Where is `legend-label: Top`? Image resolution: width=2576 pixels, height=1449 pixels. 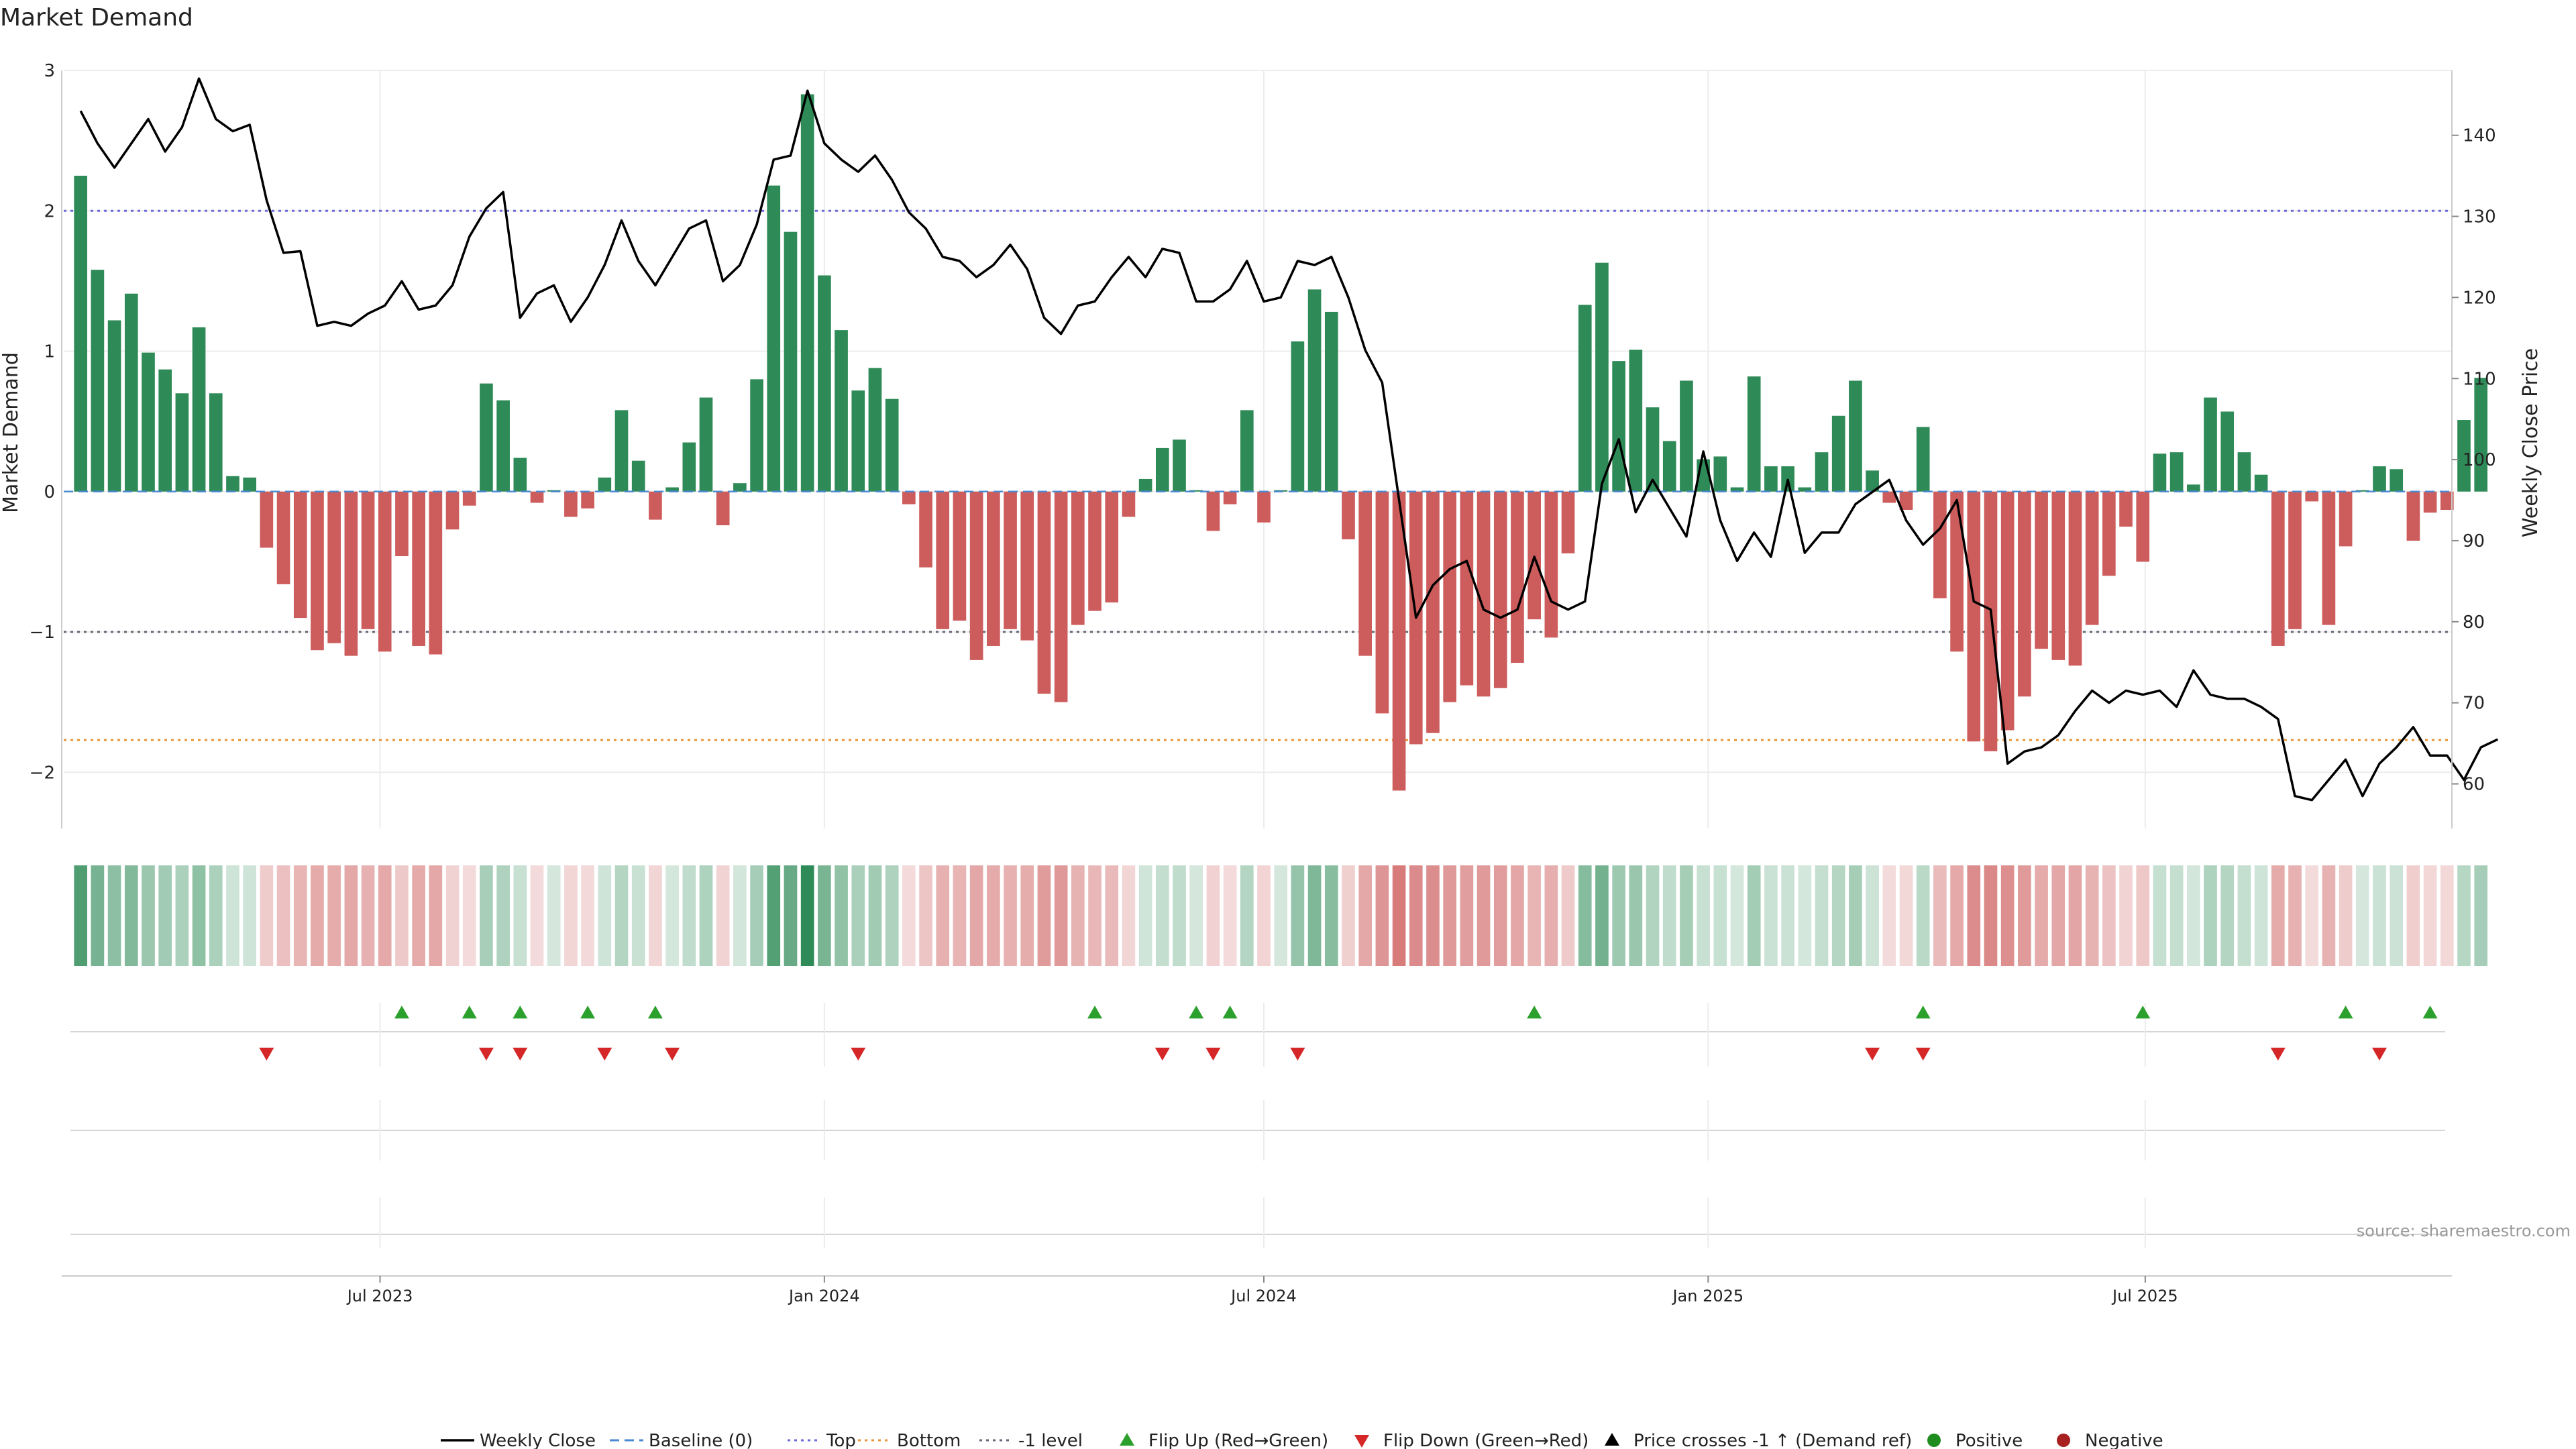
legend-label: Top is located at coordinates (841, 1440).